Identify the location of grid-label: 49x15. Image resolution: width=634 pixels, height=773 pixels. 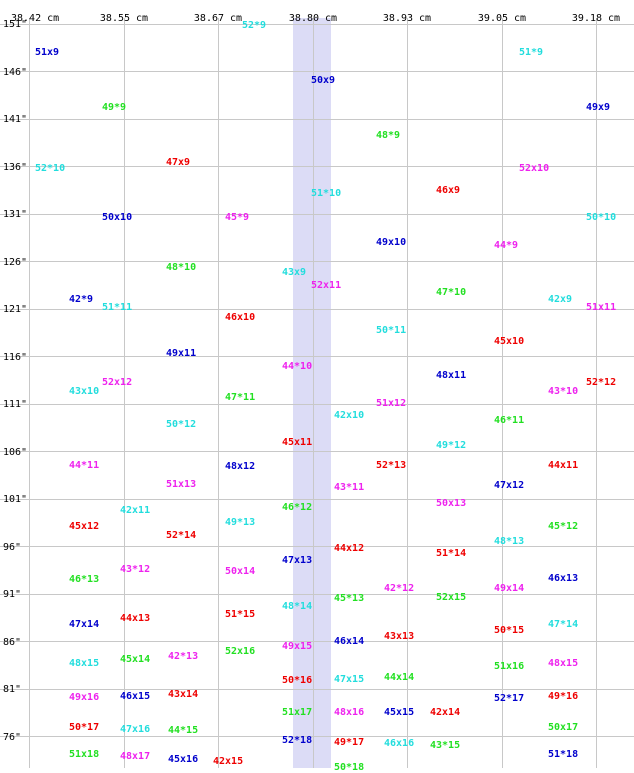
(297, 646).